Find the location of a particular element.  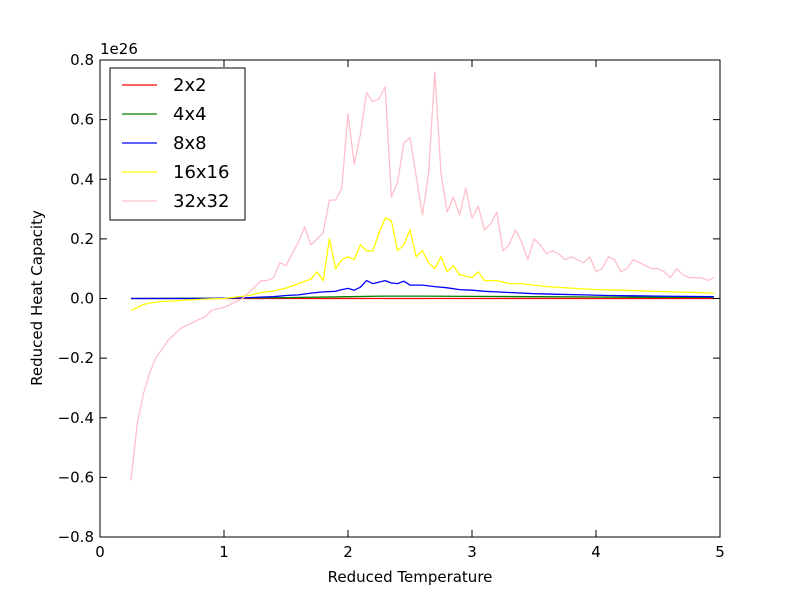

series-line-8x8 is located at coordinates (422, 289).